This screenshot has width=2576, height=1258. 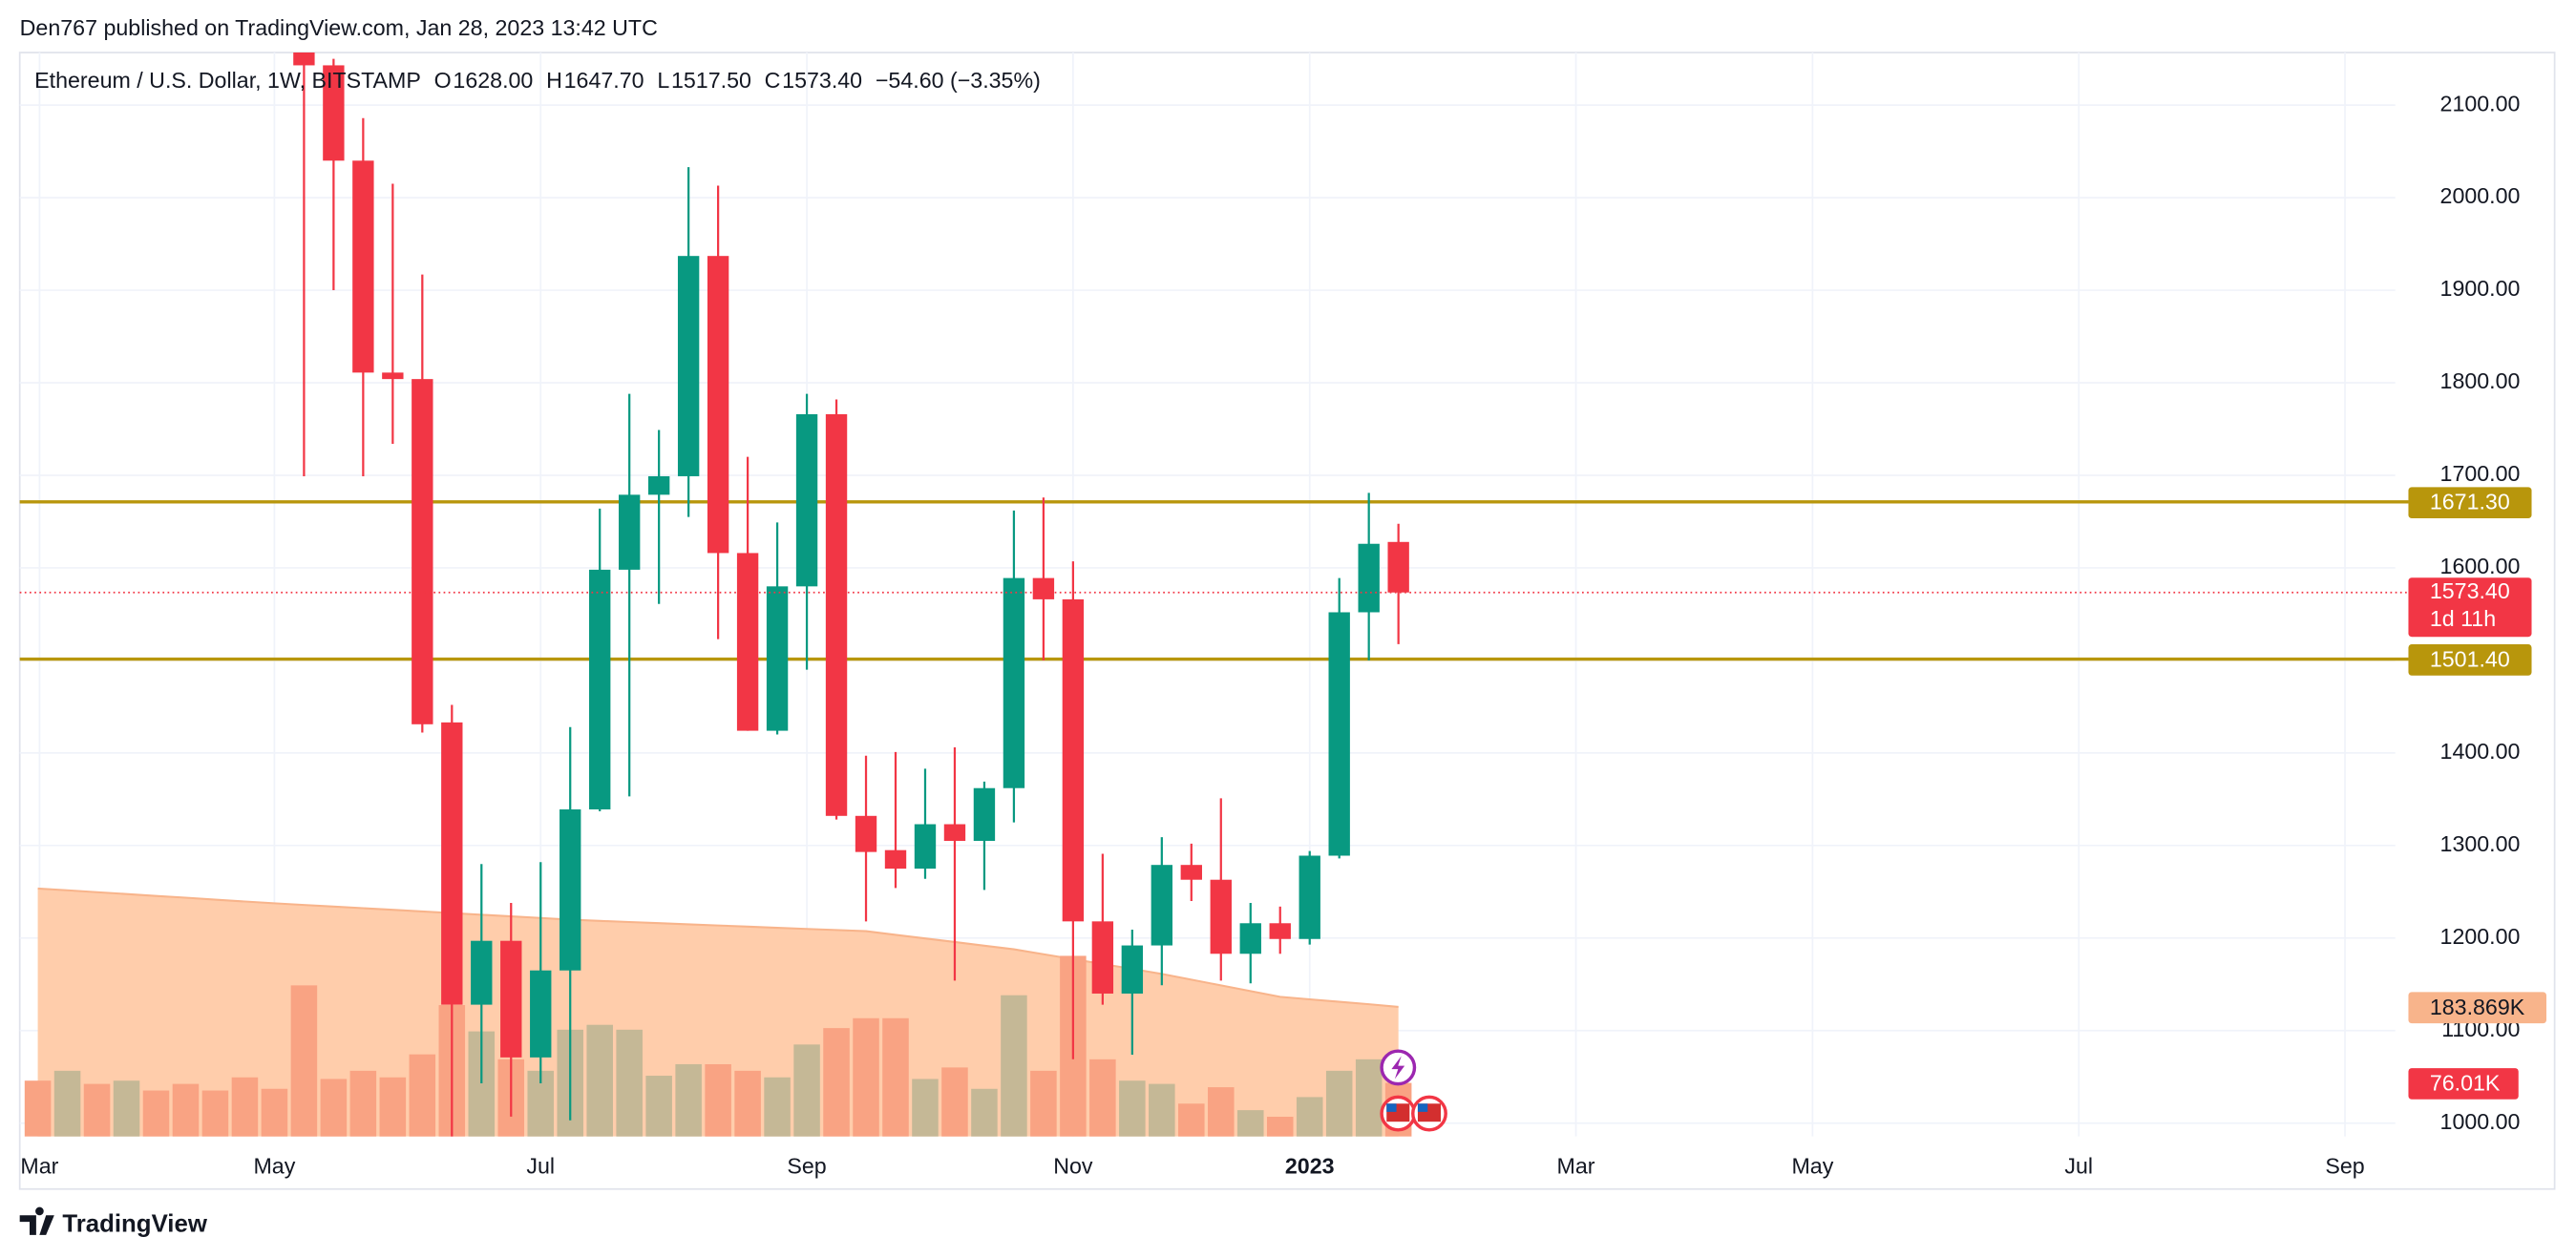 What do you see at coordinates (2480, 752) in the screenshot?
I see `y-tick-label: 1400.00` at bounding box center [2480, 752].